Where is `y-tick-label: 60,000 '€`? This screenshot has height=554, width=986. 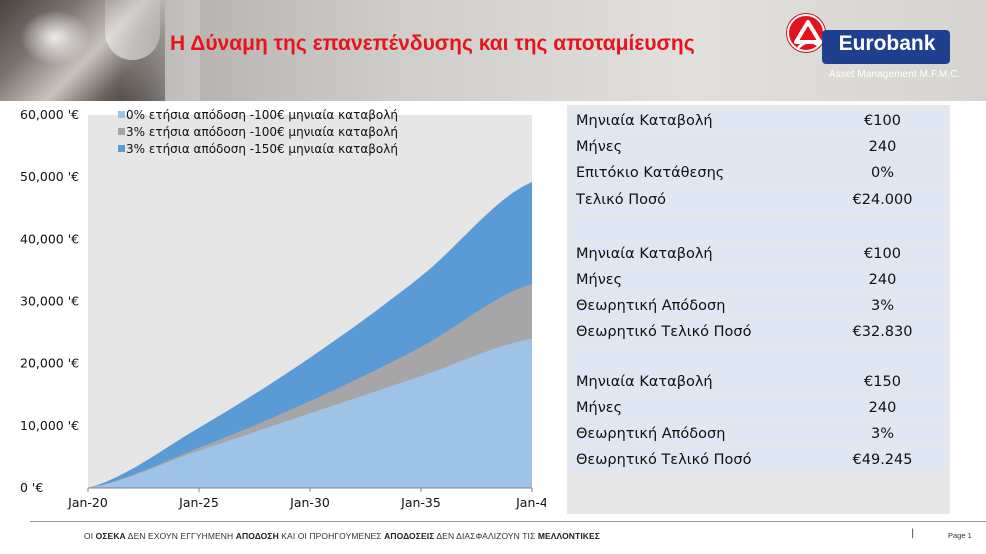 y-tick-label: 60,000 '€ is located at coordinates (49, 114).